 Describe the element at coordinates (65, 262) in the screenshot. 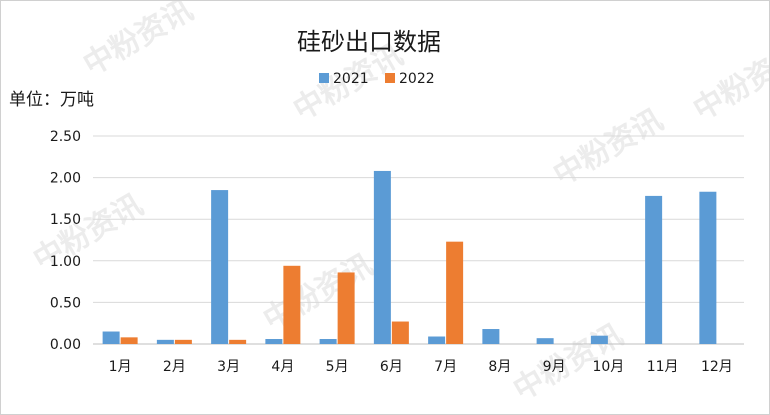

I see `y-tick-label: 1.00` at that location.